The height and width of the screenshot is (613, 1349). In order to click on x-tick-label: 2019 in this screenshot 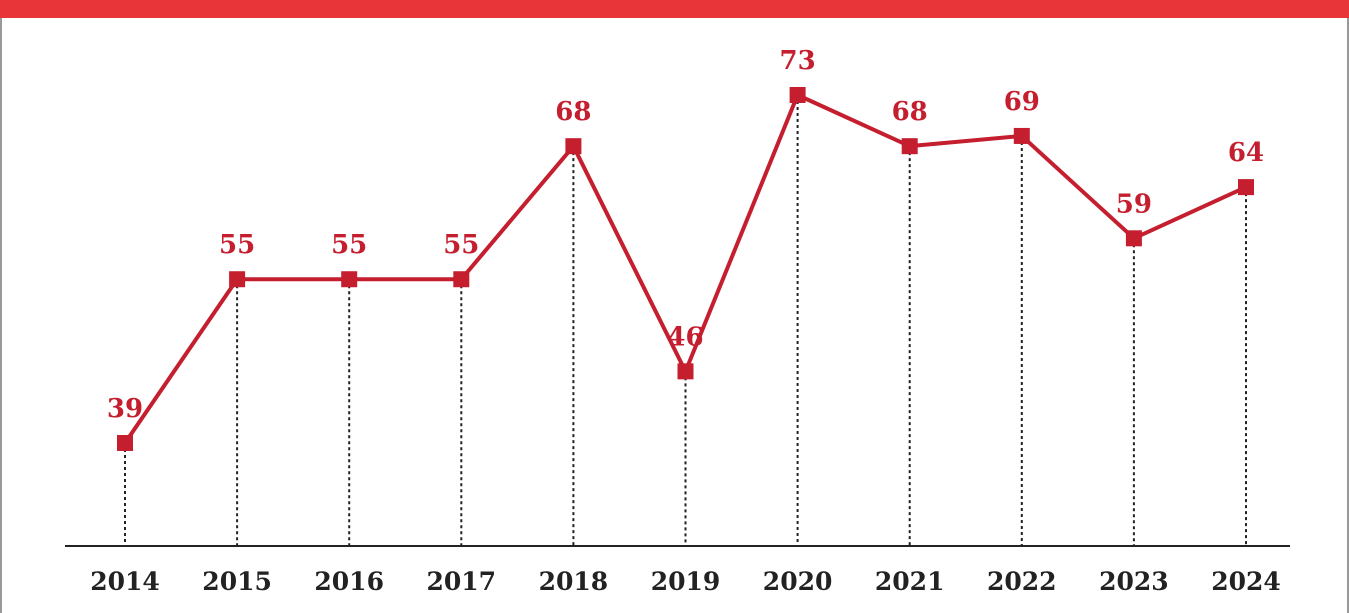, I will do `click(686, 581)`.